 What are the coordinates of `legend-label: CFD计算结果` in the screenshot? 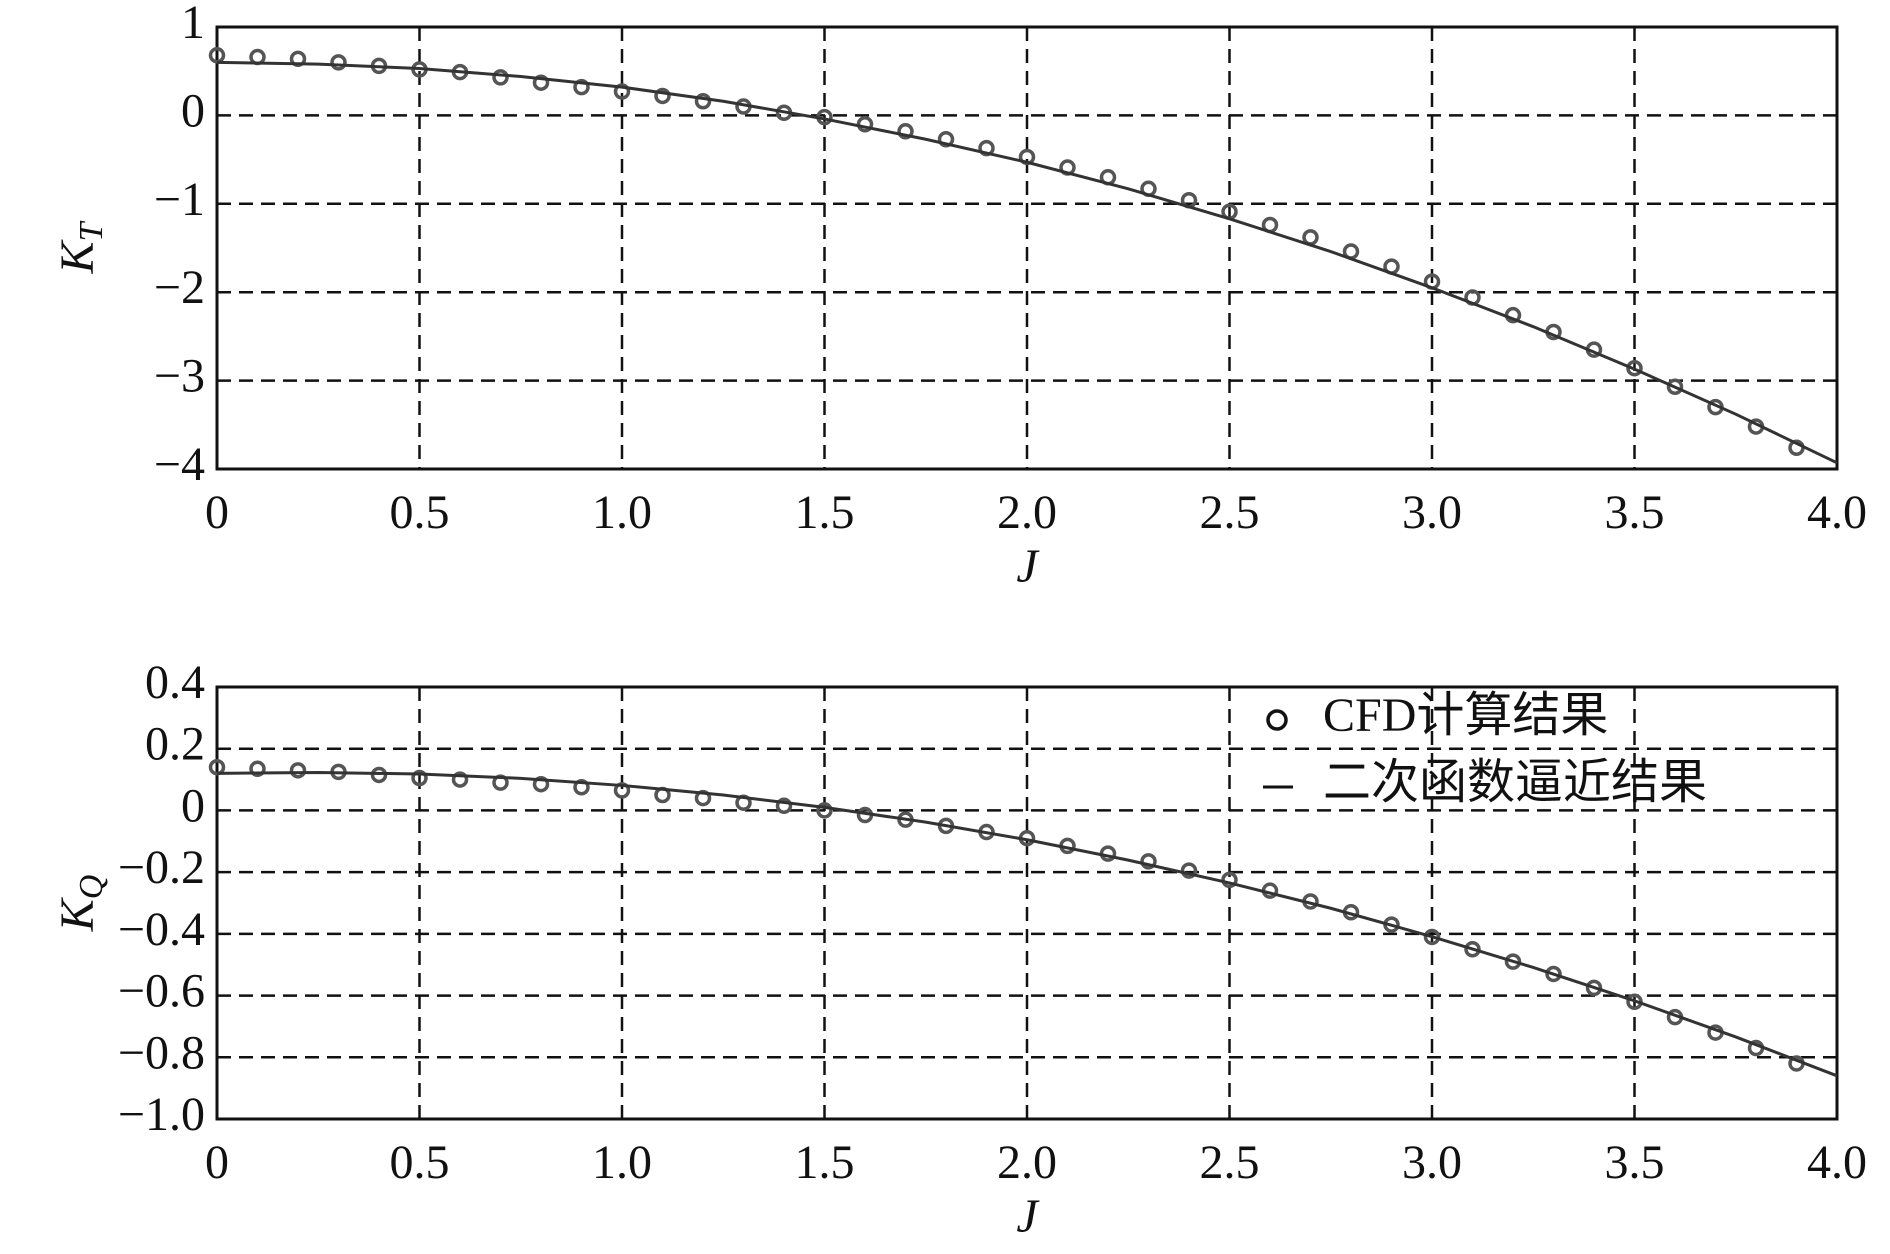 It's located at (1465, 715).